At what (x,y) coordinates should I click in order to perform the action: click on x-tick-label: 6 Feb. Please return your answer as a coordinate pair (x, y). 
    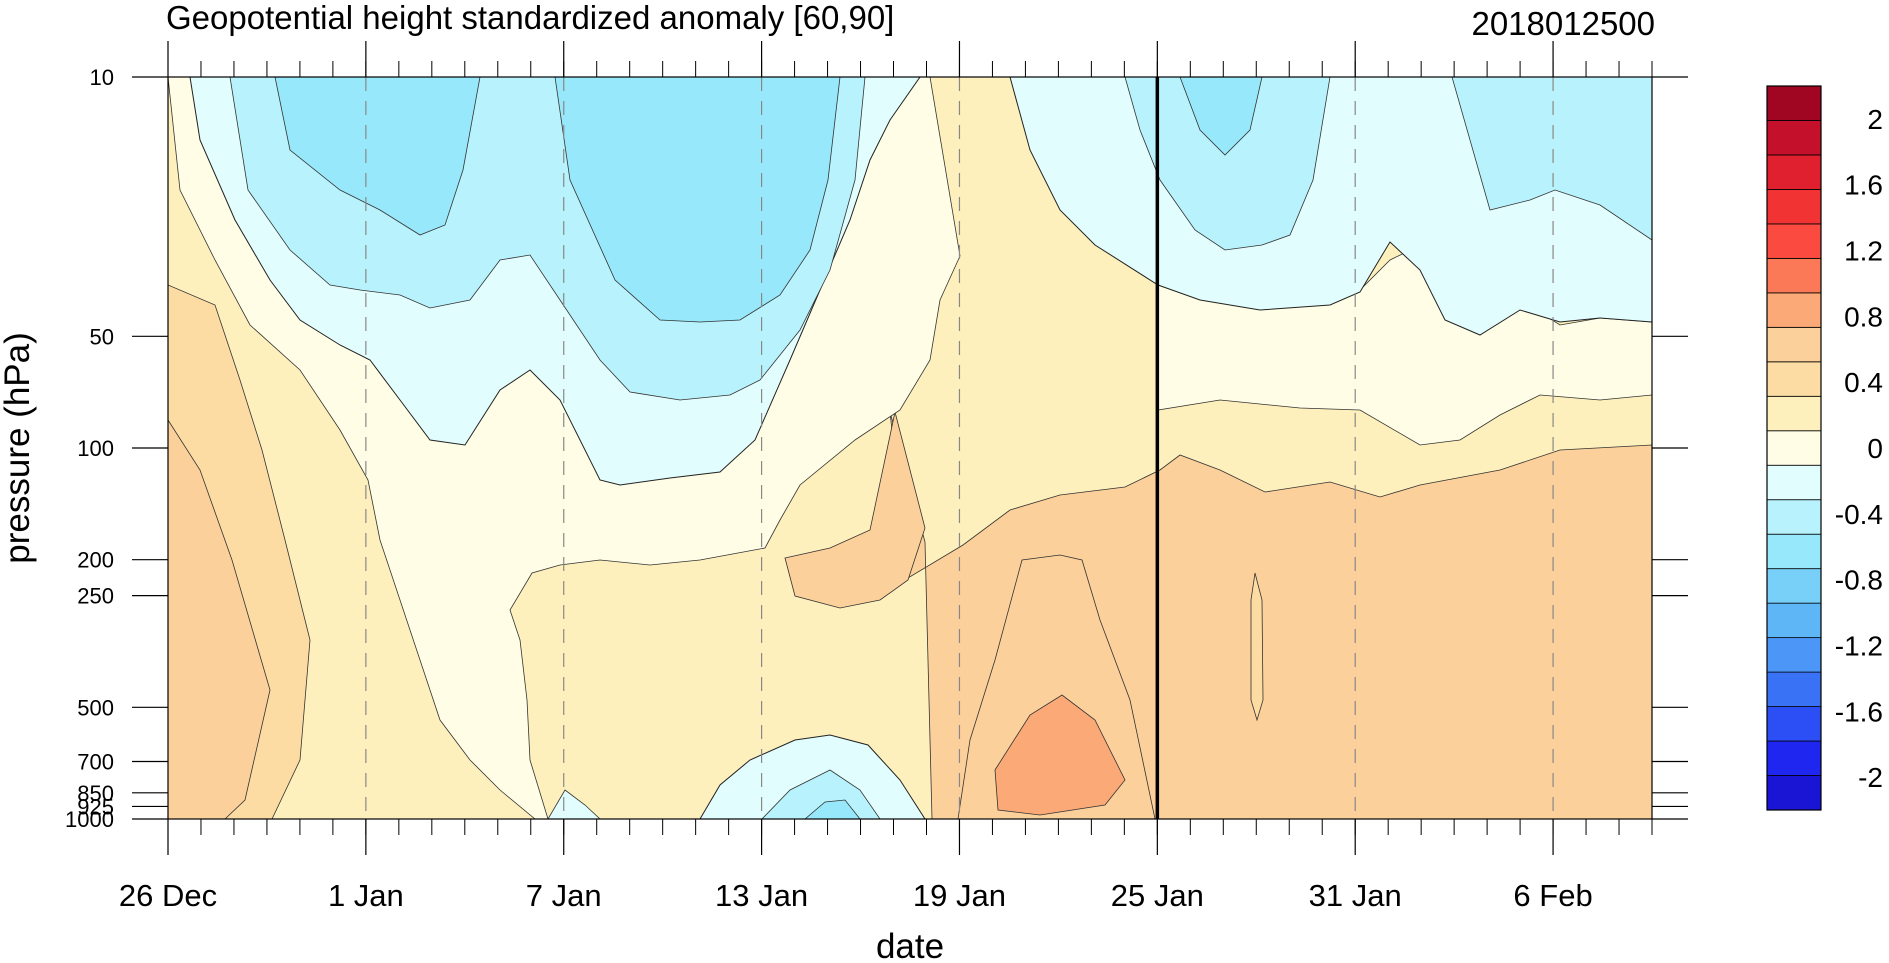
    Looking at the image, I should click on (1552, 895).